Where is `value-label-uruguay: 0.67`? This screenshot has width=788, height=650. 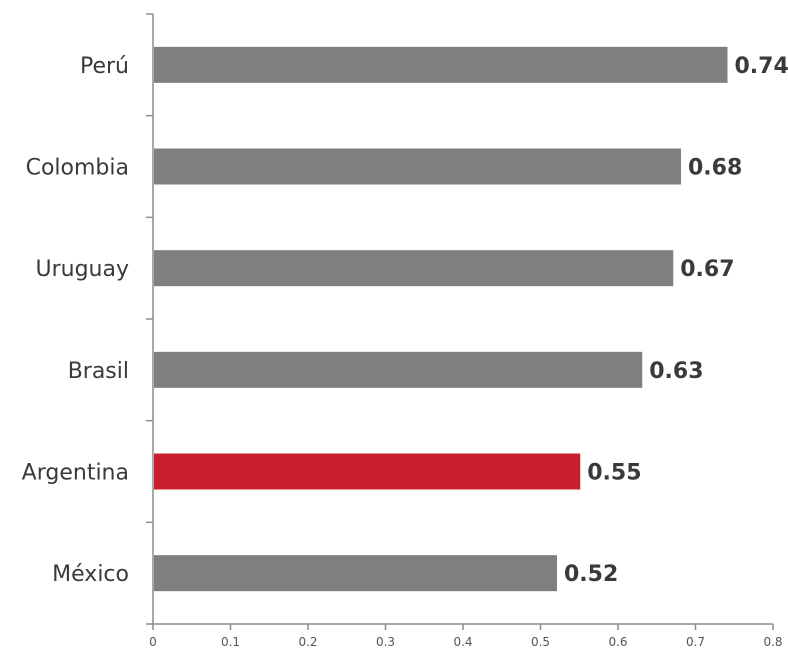
value-label-uruguay: 0.67 is located at coordinates (707, 269).